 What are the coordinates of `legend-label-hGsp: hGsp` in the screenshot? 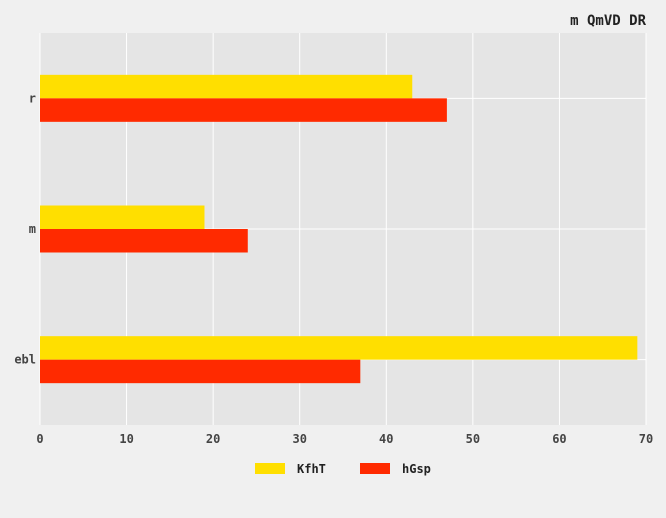 It's located at (416, 469).